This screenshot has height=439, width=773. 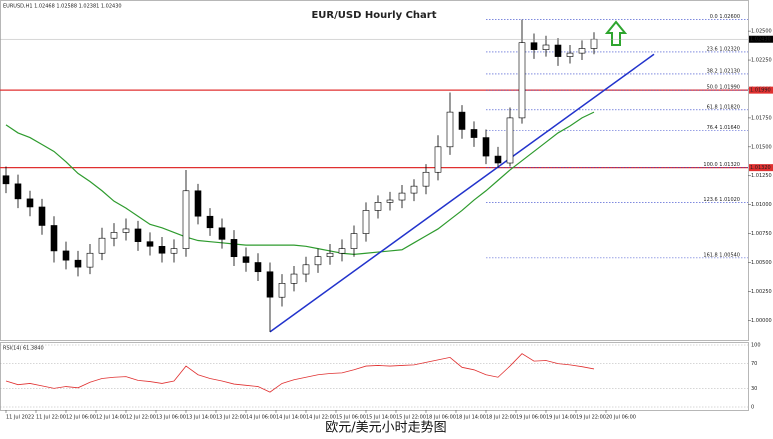 What do you see at coordinates (385, 428) in the screenshot?
I see `caption: 欧元/美元小时走势图` at bounding box center [385, 428].